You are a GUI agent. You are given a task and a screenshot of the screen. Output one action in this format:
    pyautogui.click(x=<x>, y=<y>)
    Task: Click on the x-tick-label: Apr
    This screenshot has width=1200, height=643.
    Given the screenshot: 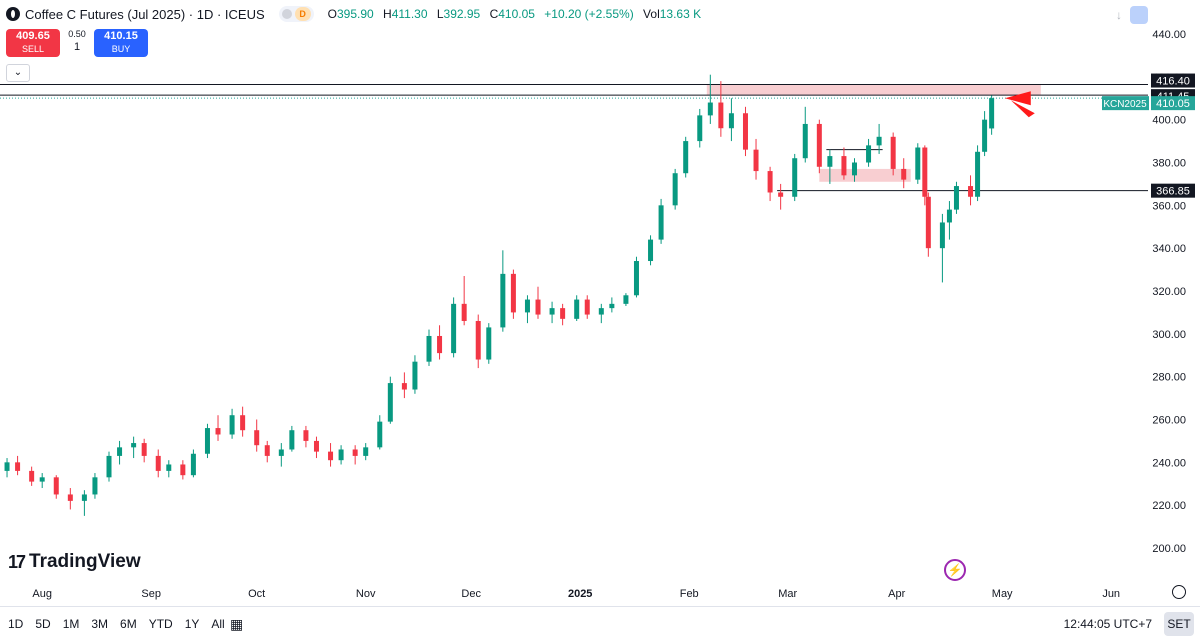 What is the action you would take?
    pyautogui.click(x=896, y=594)
    